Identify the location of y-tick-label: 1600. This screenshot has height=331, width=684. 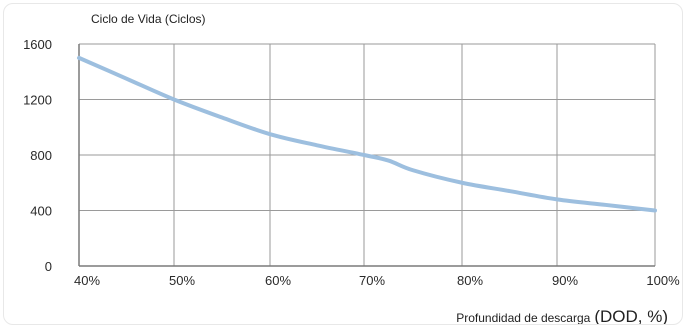
(37, 44).